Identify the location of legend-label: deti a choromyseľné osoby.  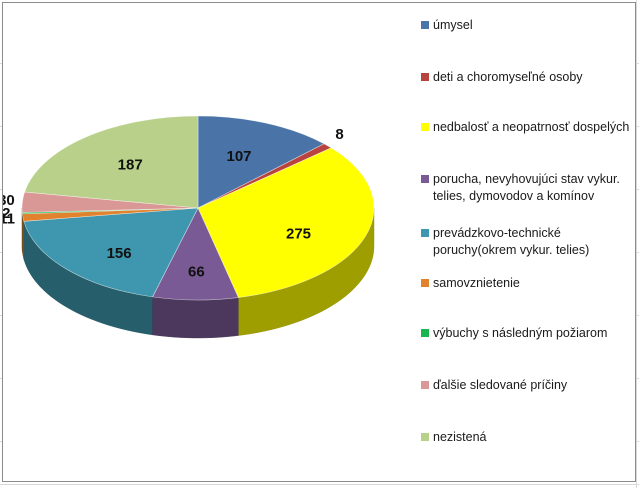
(508, 77).